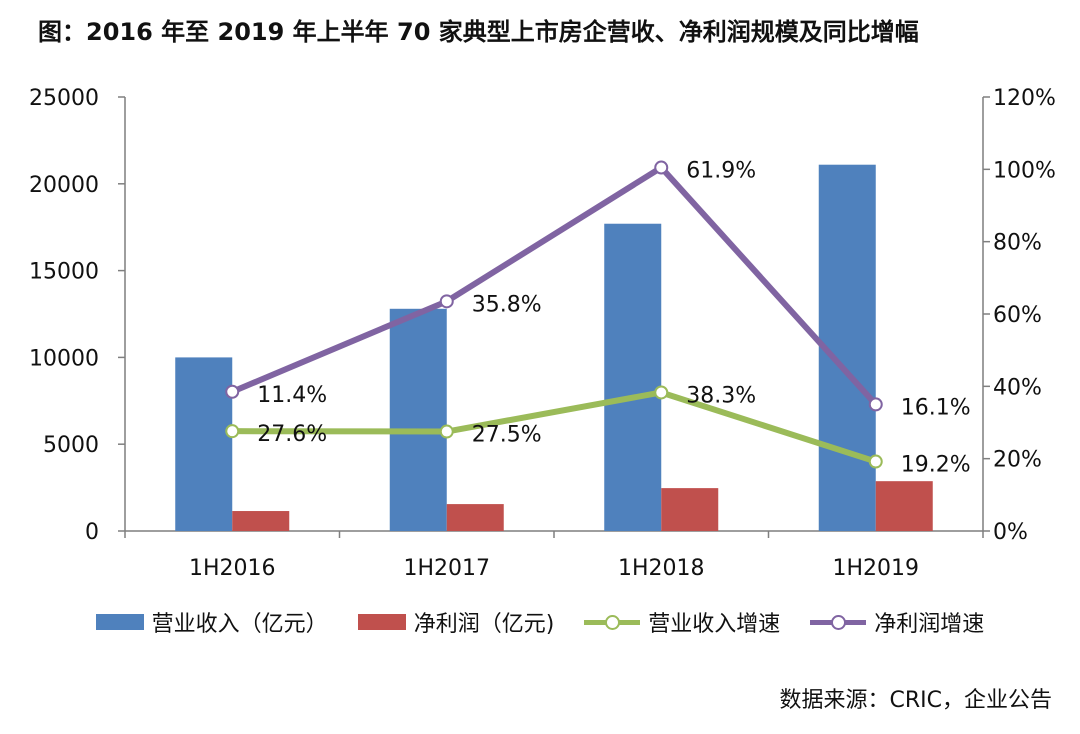 The width and height of the screenshot is (1080, 734). I want to click on legend-item-revenue_growth: 营业收入增速, so click(682, 622).